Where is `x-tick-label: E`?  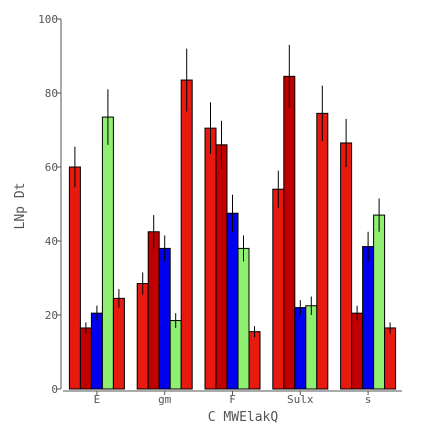
x-tick-label: E is located at coordinates (97, 399).